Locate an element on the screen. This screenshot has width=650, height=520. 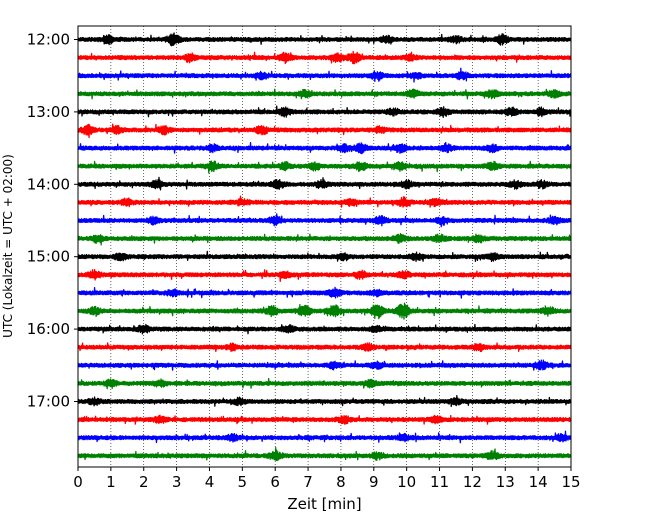
x-tick-label: 6 is located at coordinates (275, 482).